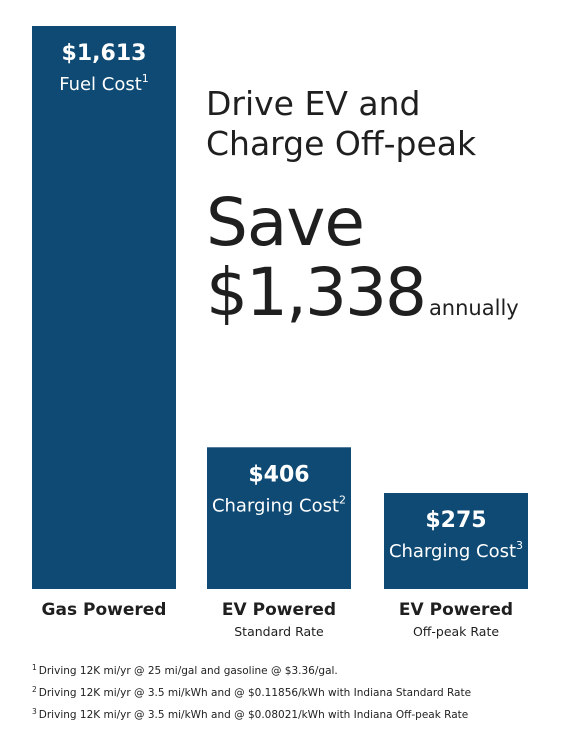 The width and height of the screenshot is (562, 746). I want to click on category-label-2: EV Powered, so click(279, 610).